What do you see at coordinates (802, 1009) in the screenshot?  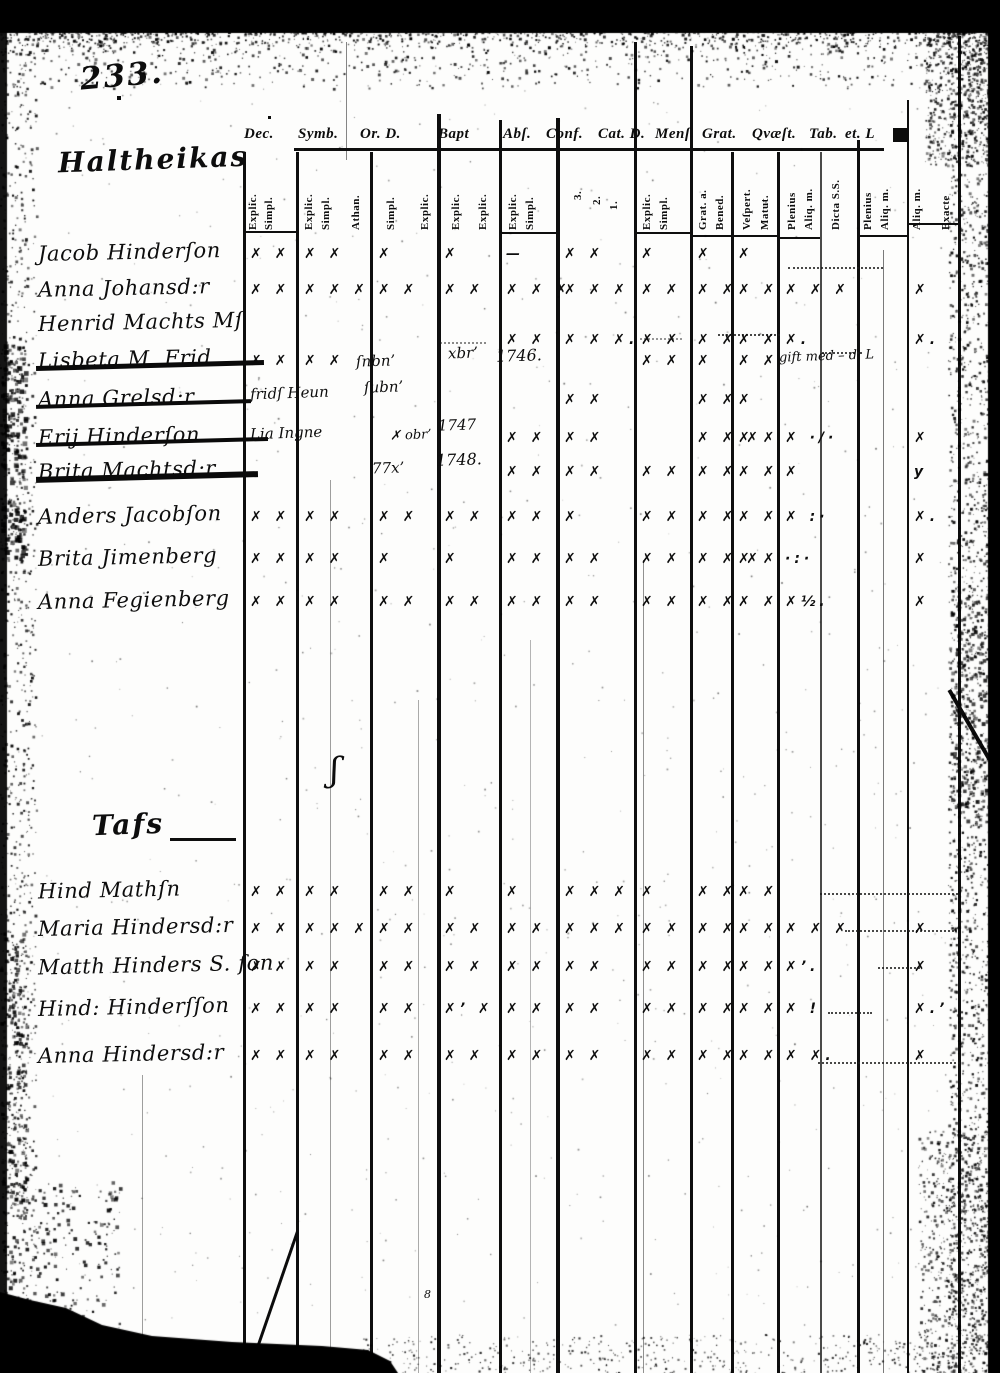 I see `mark-cell: ✗ !` at bounding box center [802, 1009].